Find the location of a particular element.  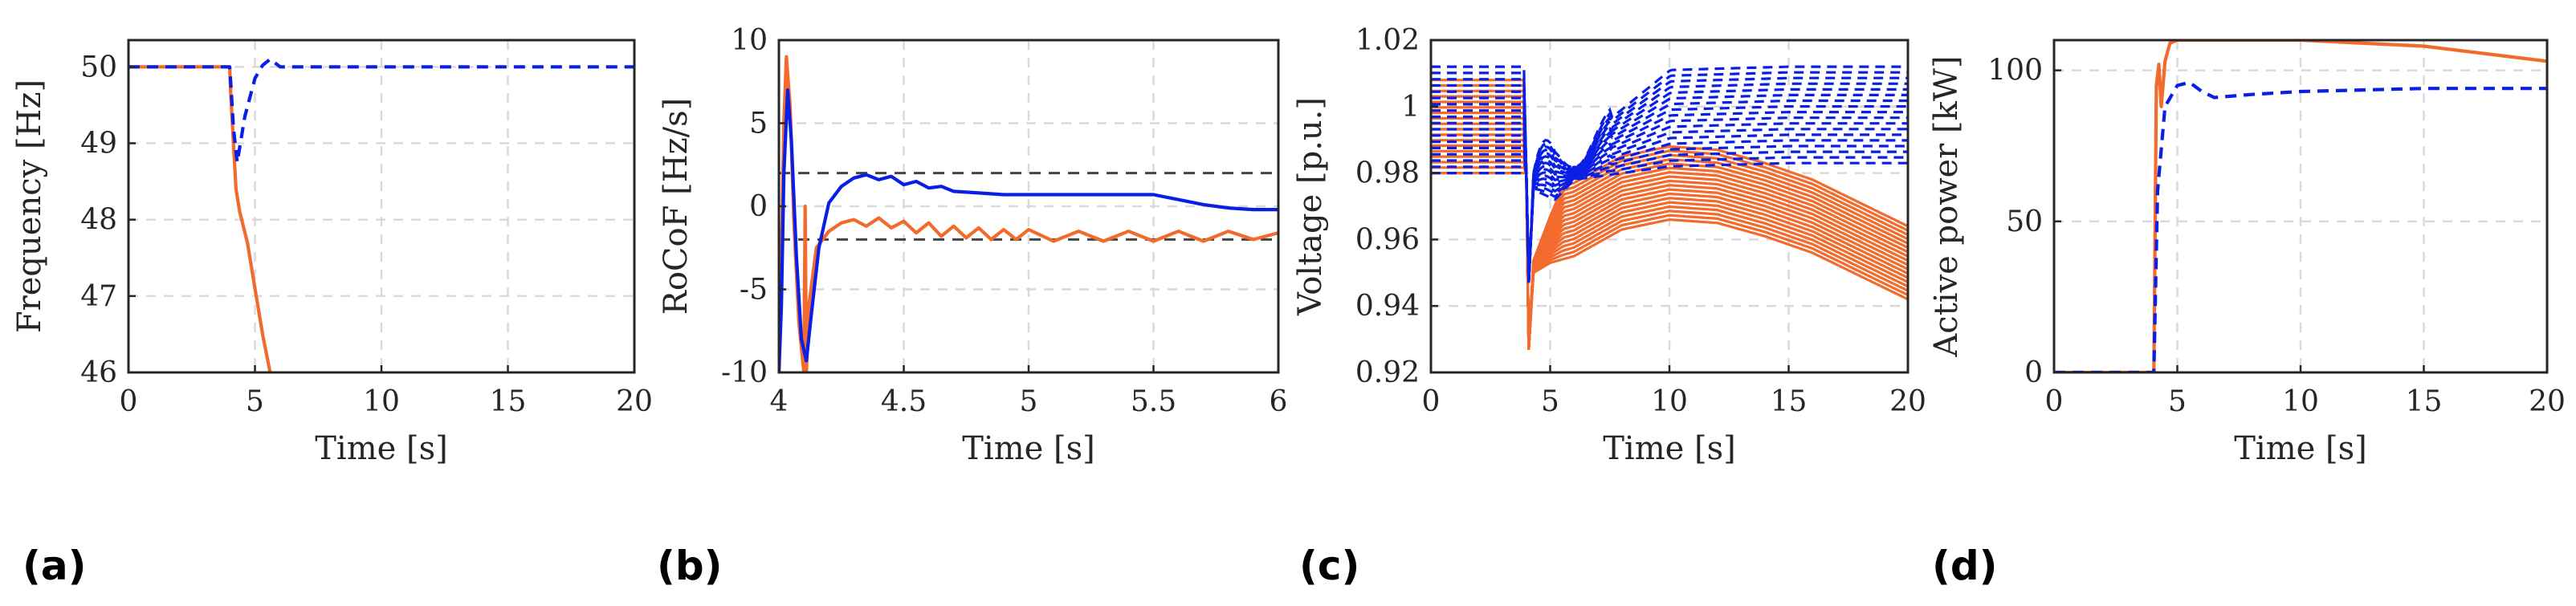

y-tick-label: 1 is located at coordinates (1410, 107).